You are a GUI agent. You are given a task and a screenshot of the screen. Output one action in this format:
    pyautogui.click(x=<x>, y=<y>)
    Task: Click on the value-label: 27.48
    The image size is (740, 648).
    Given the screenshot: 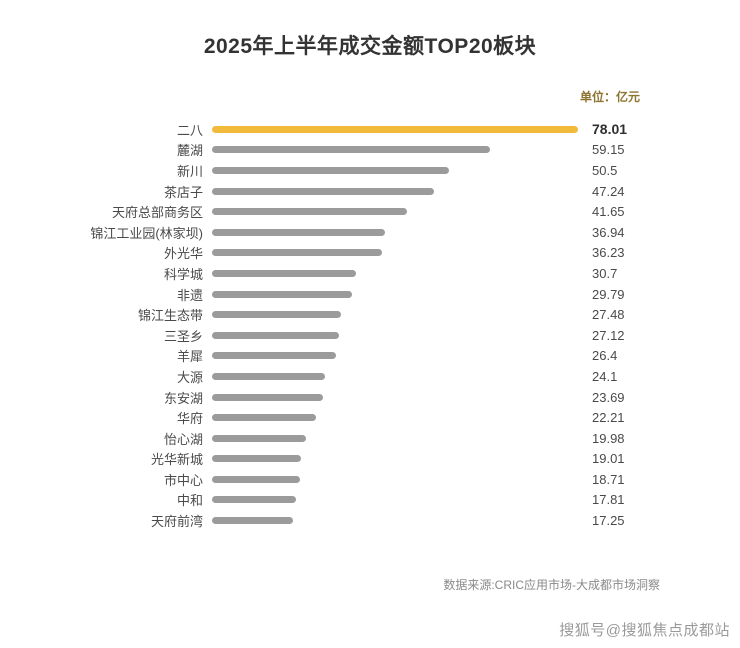 What is the action you would take?
    pyautogui.click(x=608, y=315)
    